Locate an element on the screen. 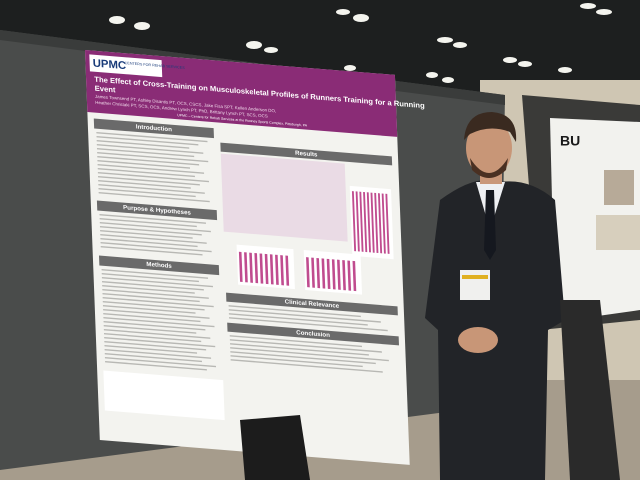  results-table is located at coordinates (284, 197).